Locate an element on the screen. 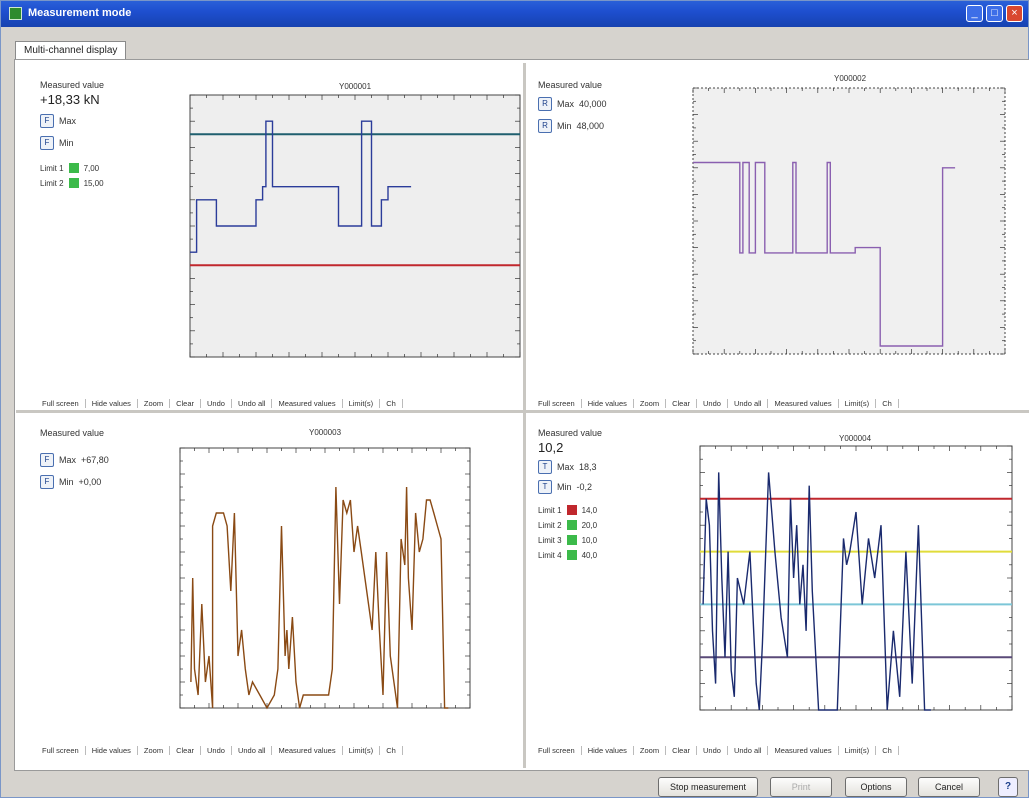  vertical-splitter is located at coordinates (524, 415).